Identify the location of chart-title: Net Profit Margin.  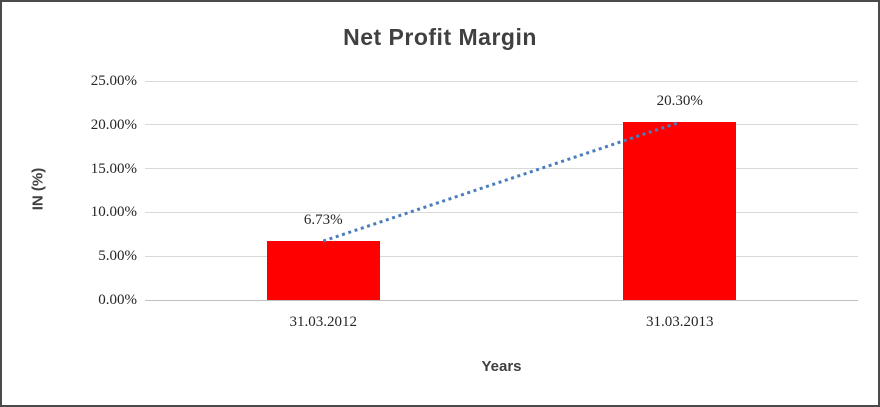
(440, 37).